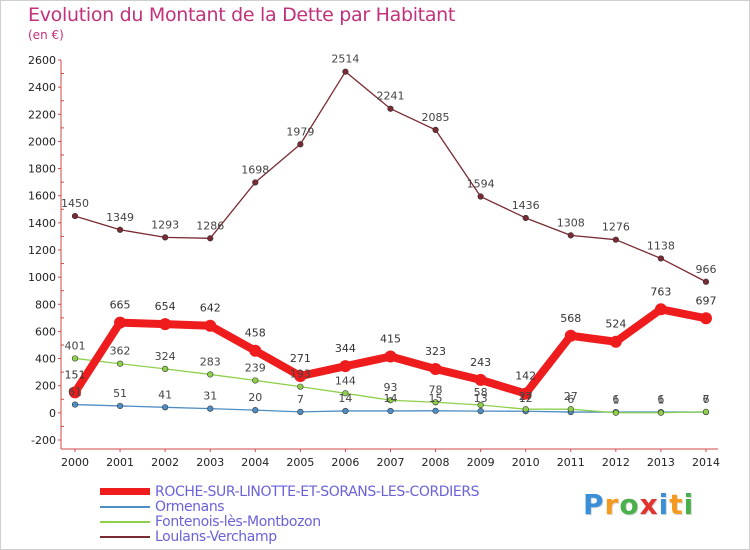  I want to click on x-tick-label: 2011, so click(571, 462).